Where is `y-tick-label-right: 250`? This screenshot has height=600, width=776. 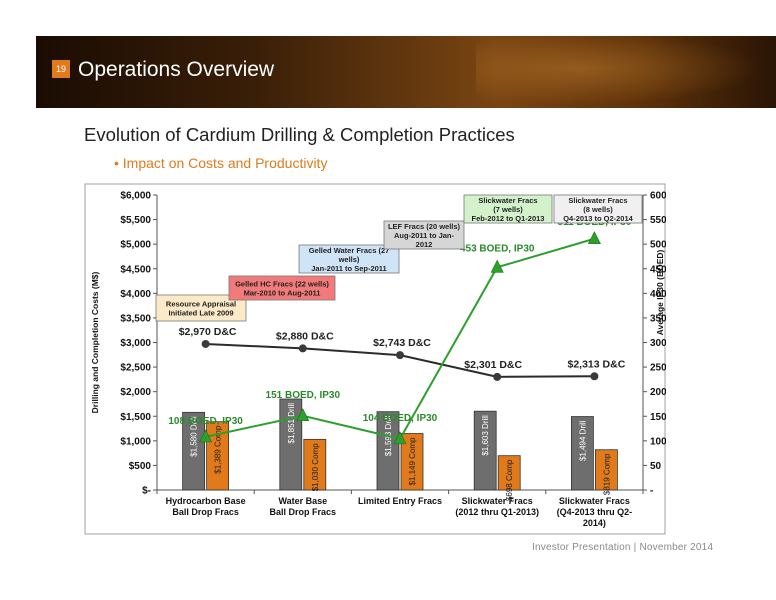 y-tick-label-right: 250 is located at coordinates (658, 368).